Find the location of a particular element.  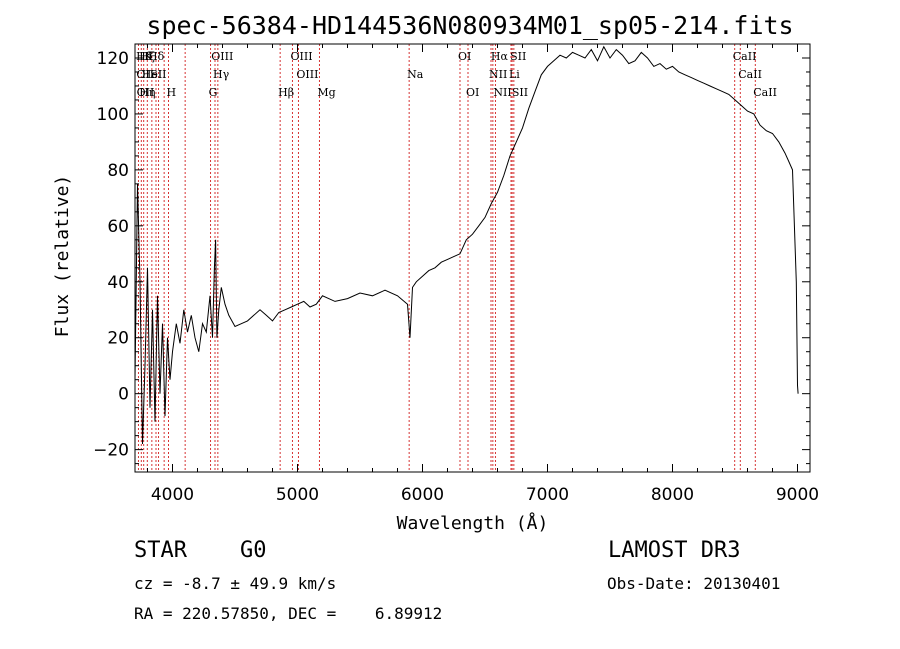

line-label: Hβ is located at coordinates (286, 92).